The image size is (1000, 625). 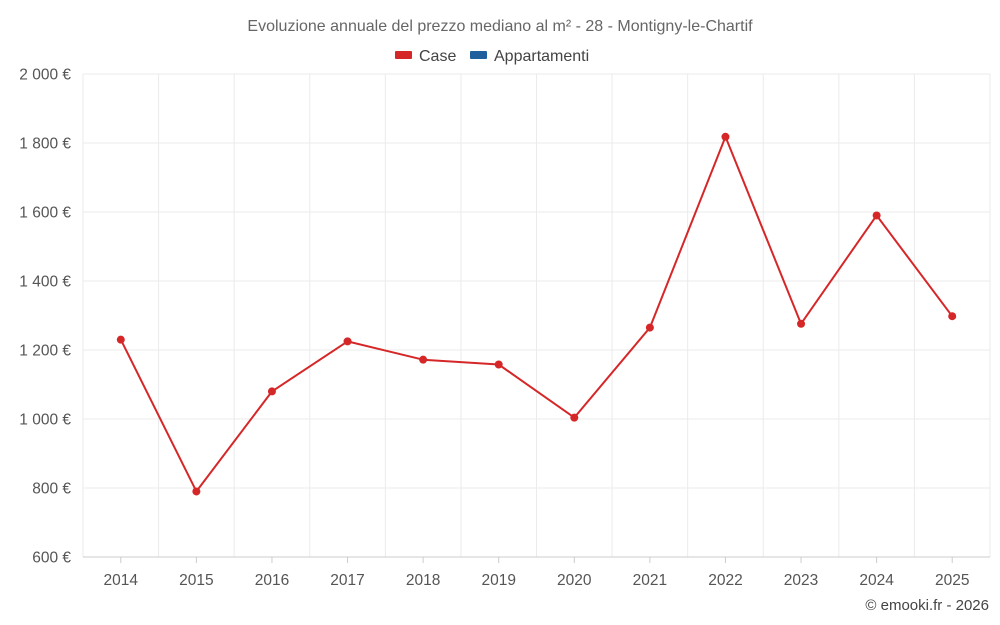 I want to click on legend-item-case: Case, so click(x=425, y=56).